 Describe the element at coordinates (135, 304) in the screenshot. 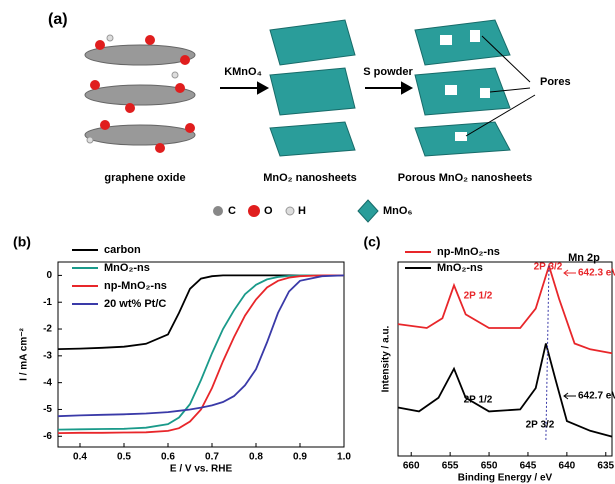

I see `legend-label: 20 wt% Pt/C` at that location.